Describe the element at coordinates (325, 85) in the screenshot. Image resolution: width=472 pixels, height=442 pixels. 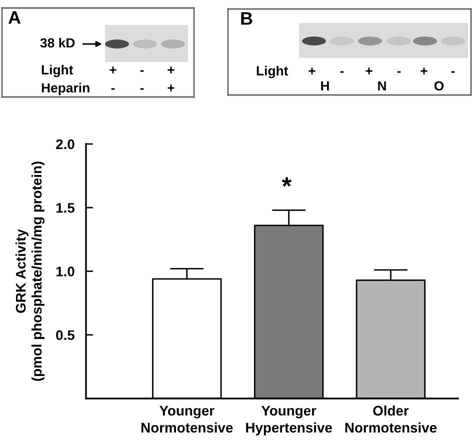
I see `text: H` at that location.